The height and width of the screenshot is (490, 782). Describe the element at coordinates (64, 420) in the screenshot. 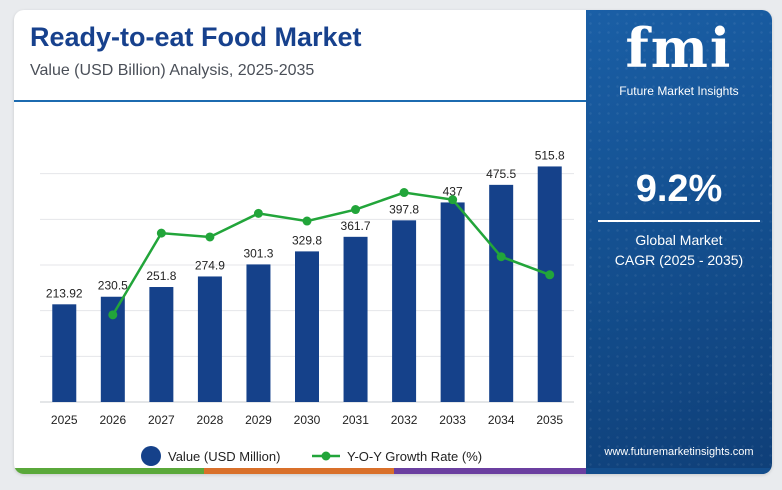

I see `x-tick-2025: 2025` at that location.